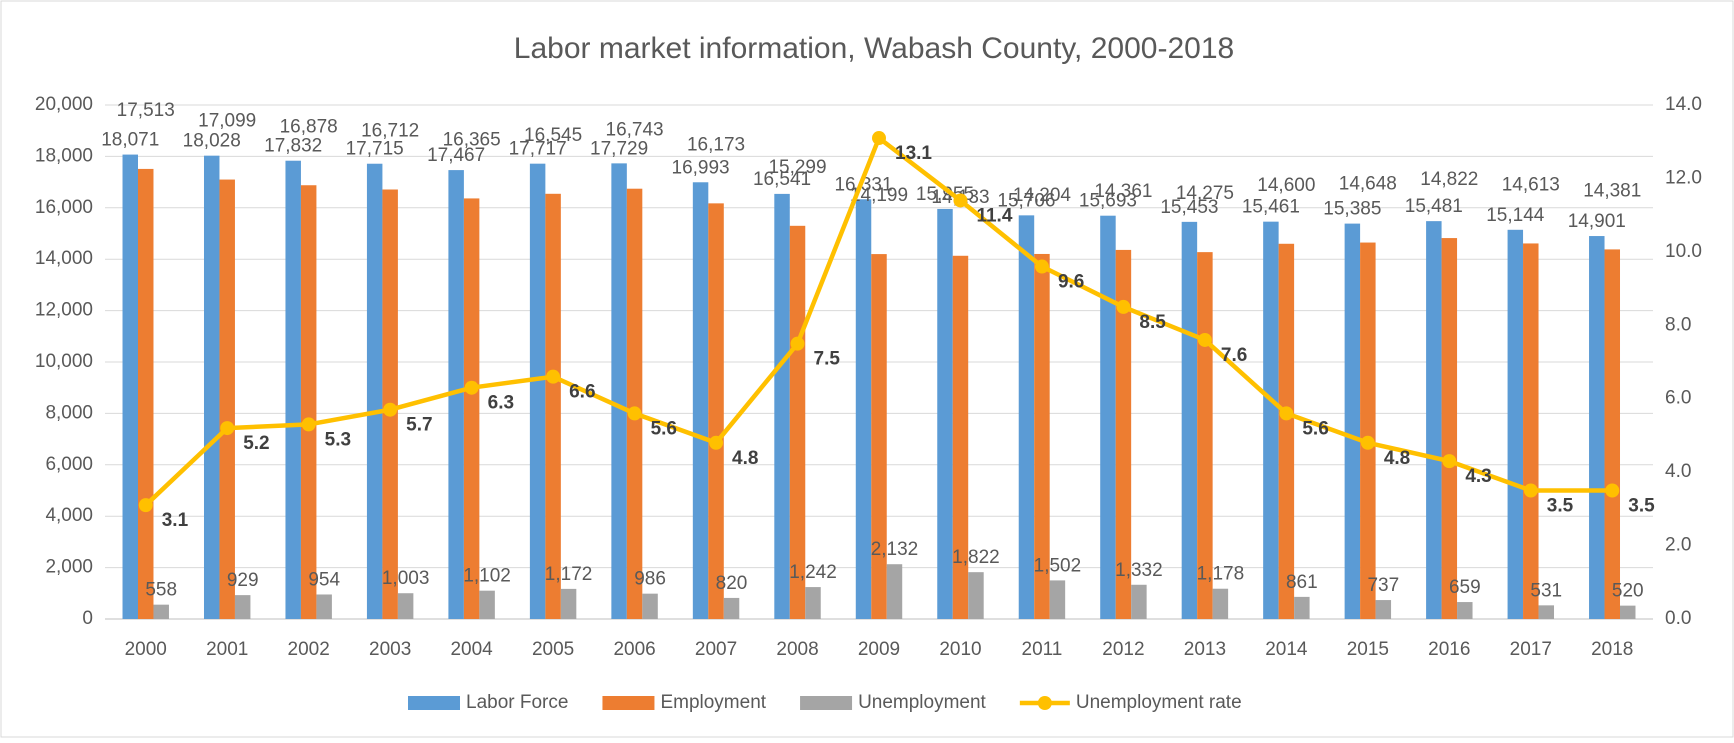 The width and height of the screenshot is (1734, 743). What do you see at coordinates (487, 576) in the screenshot?
I see `data-label: 1,102` at bounding box center [487, 576].